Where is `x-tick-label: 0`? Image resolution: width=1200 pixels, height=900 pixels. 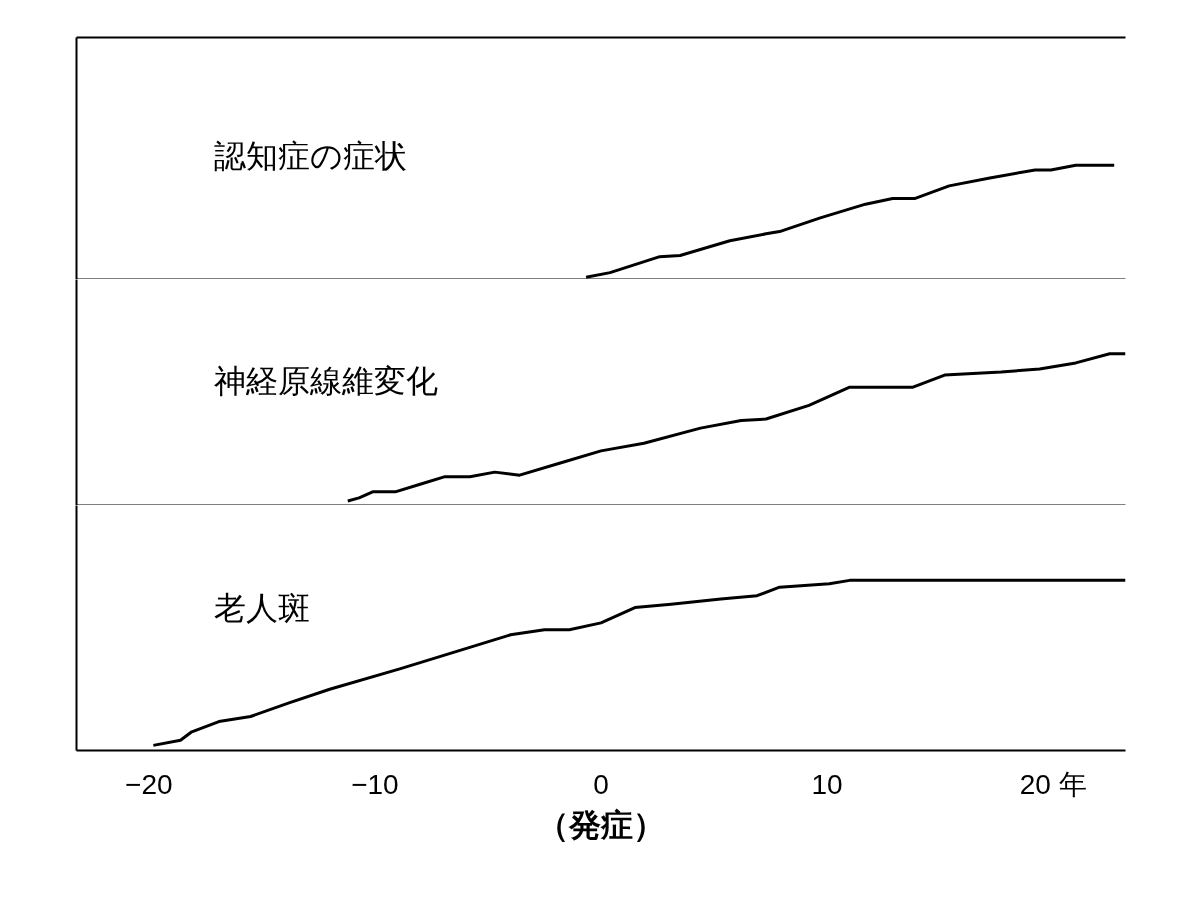
x-tick-label: 0 is located at coordinates (601, 784).